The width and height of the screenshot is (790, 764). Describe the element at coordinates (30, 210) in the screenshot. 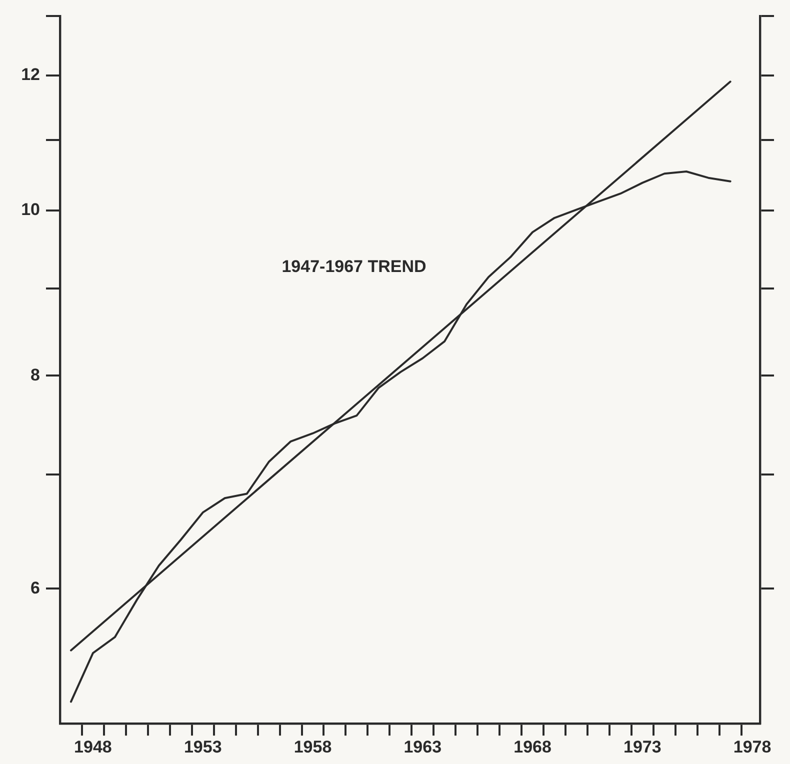

I see `y-tick-label: 10` at that location.